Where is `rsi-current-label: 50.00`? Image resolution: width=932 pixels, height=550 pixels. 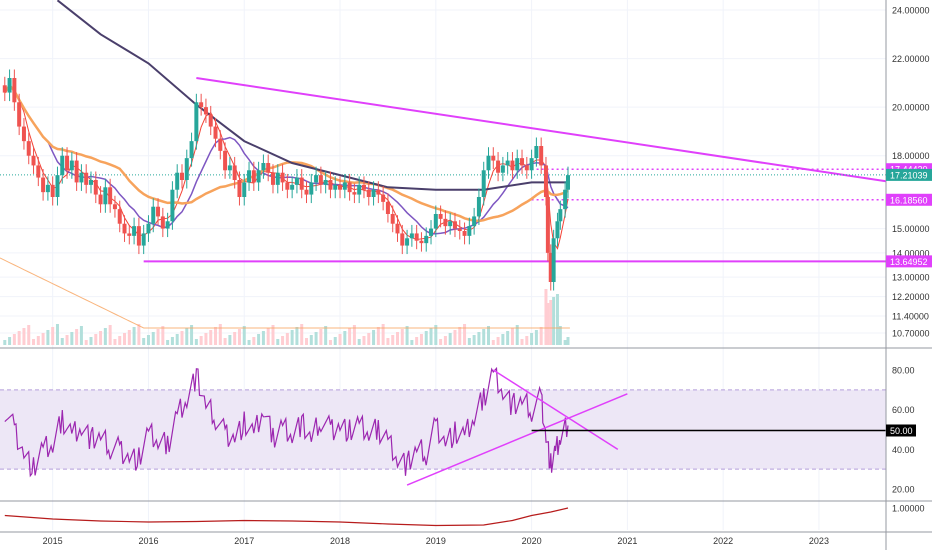 rsi-current-label: 50.00 is located at coordinates (901, 431).